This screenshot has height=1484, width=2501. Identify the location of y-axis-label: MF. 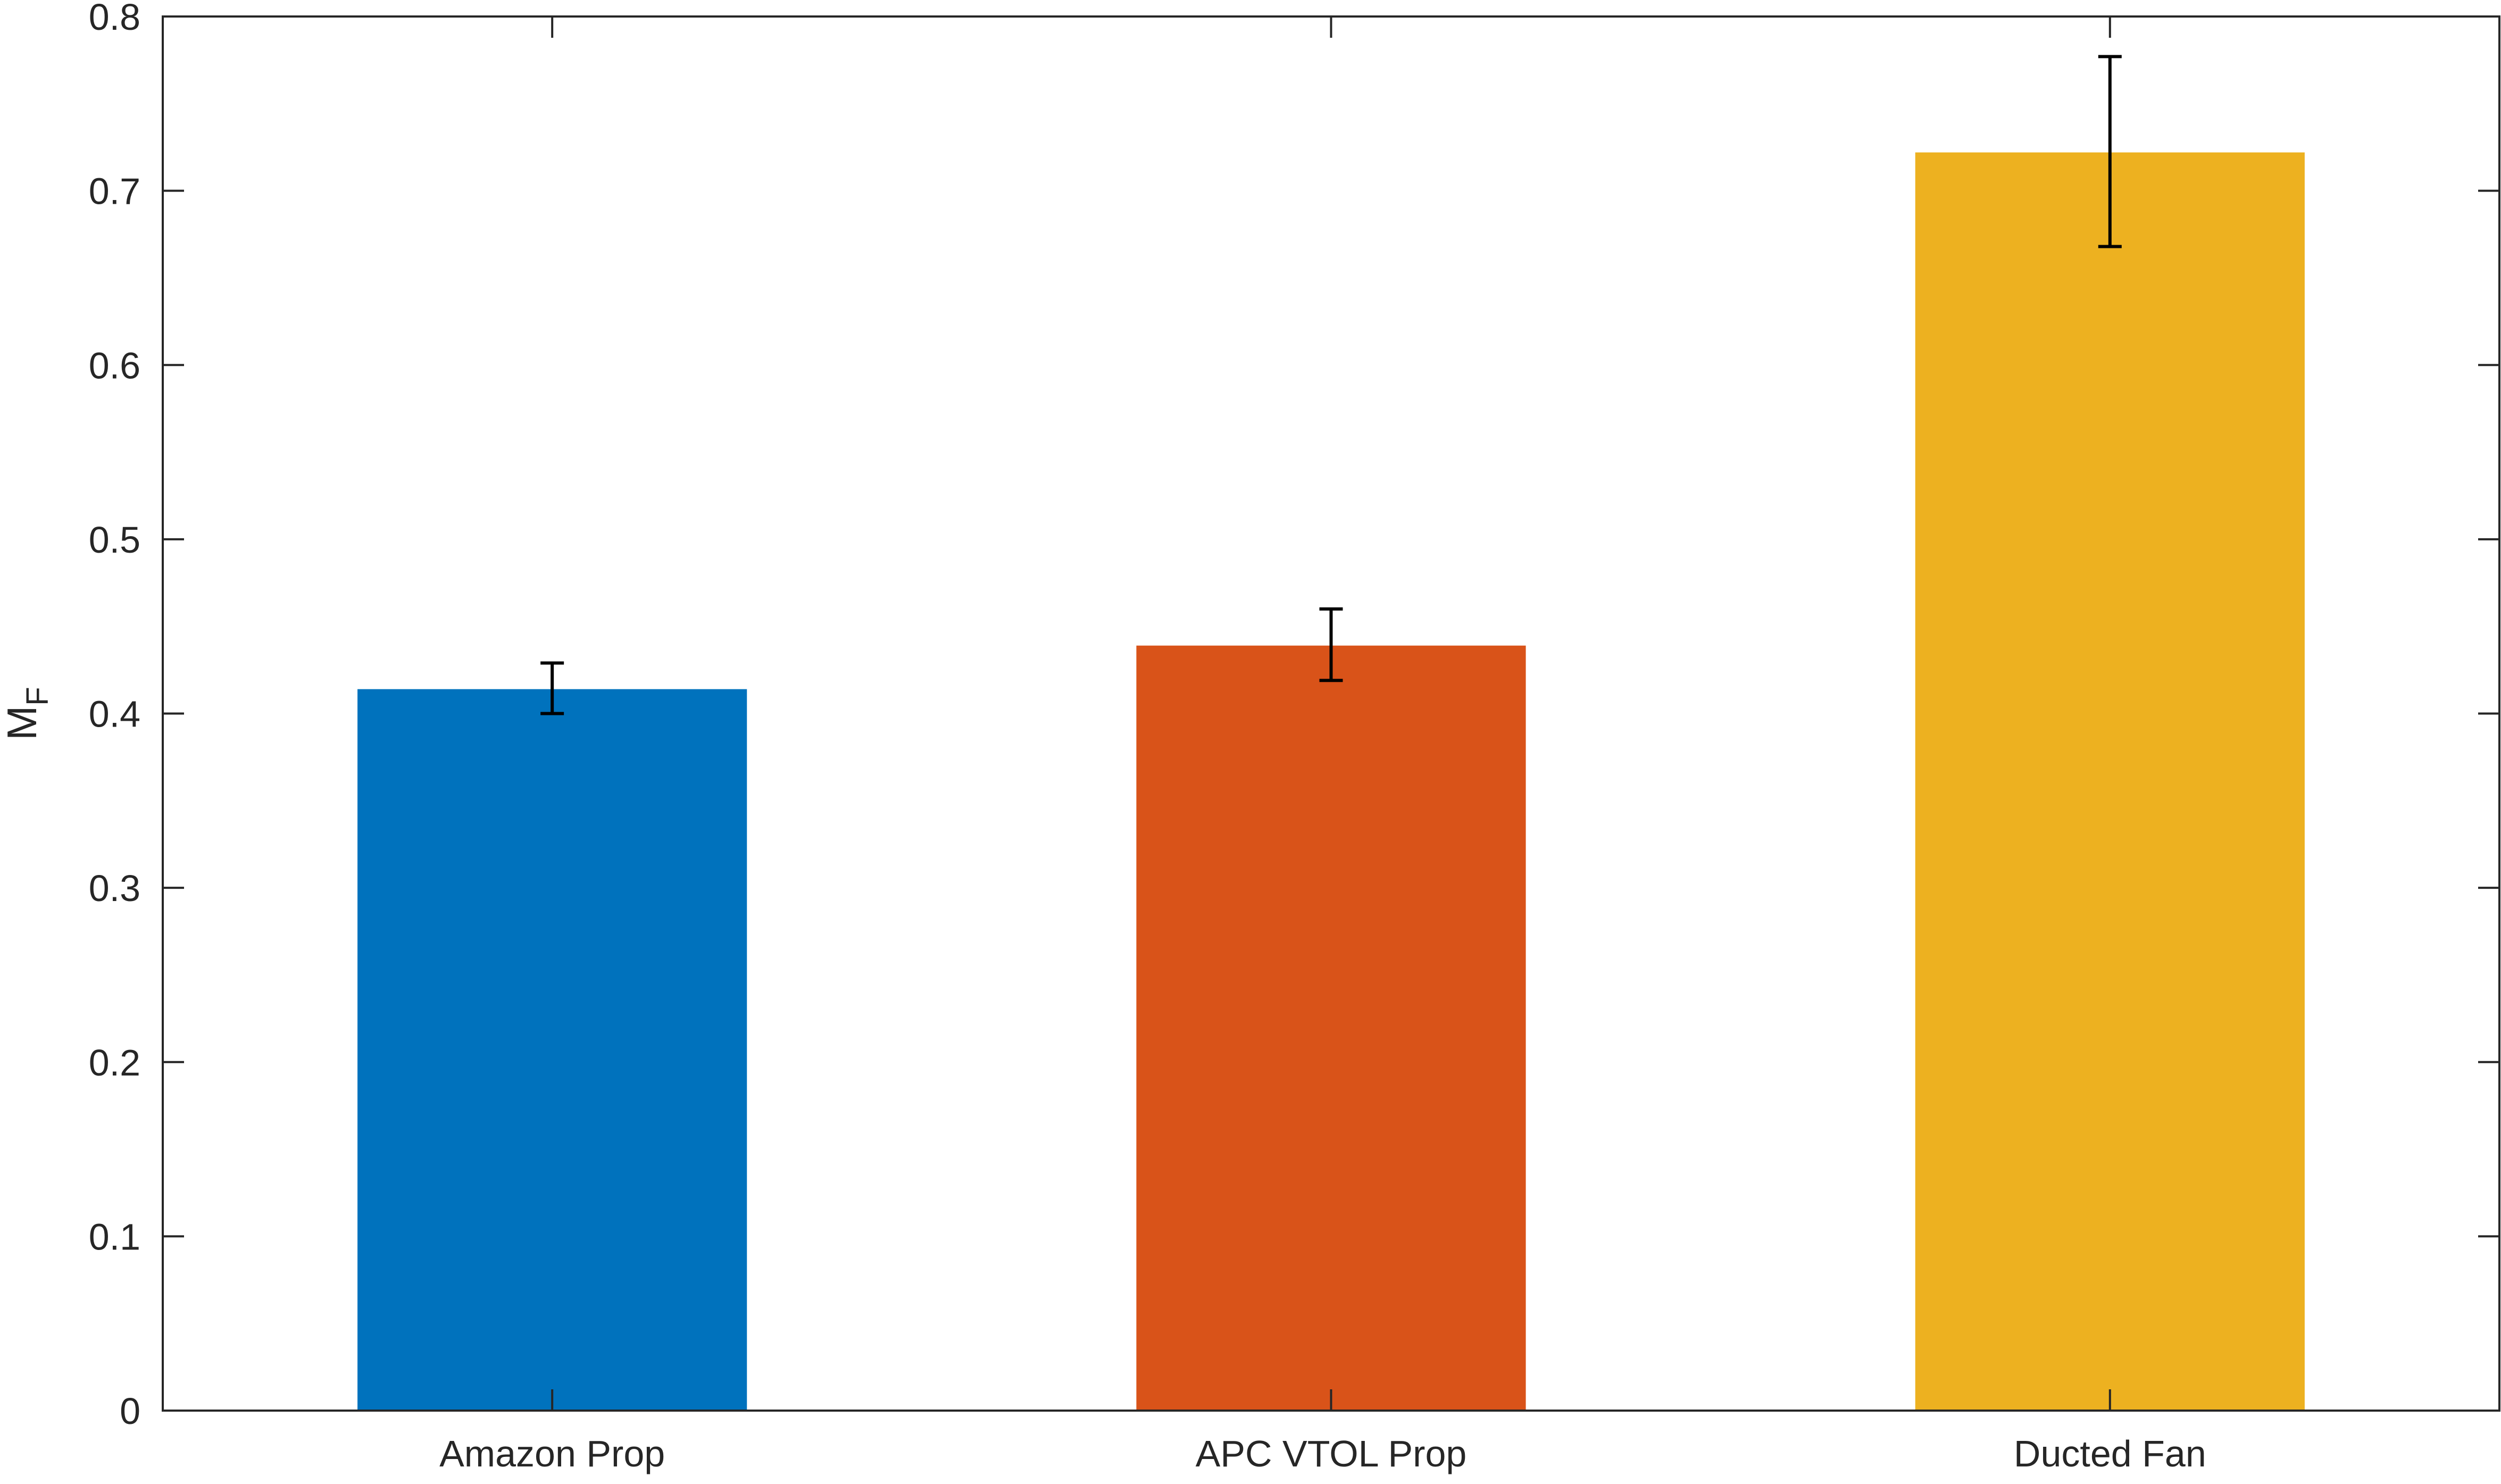
(27, 713).